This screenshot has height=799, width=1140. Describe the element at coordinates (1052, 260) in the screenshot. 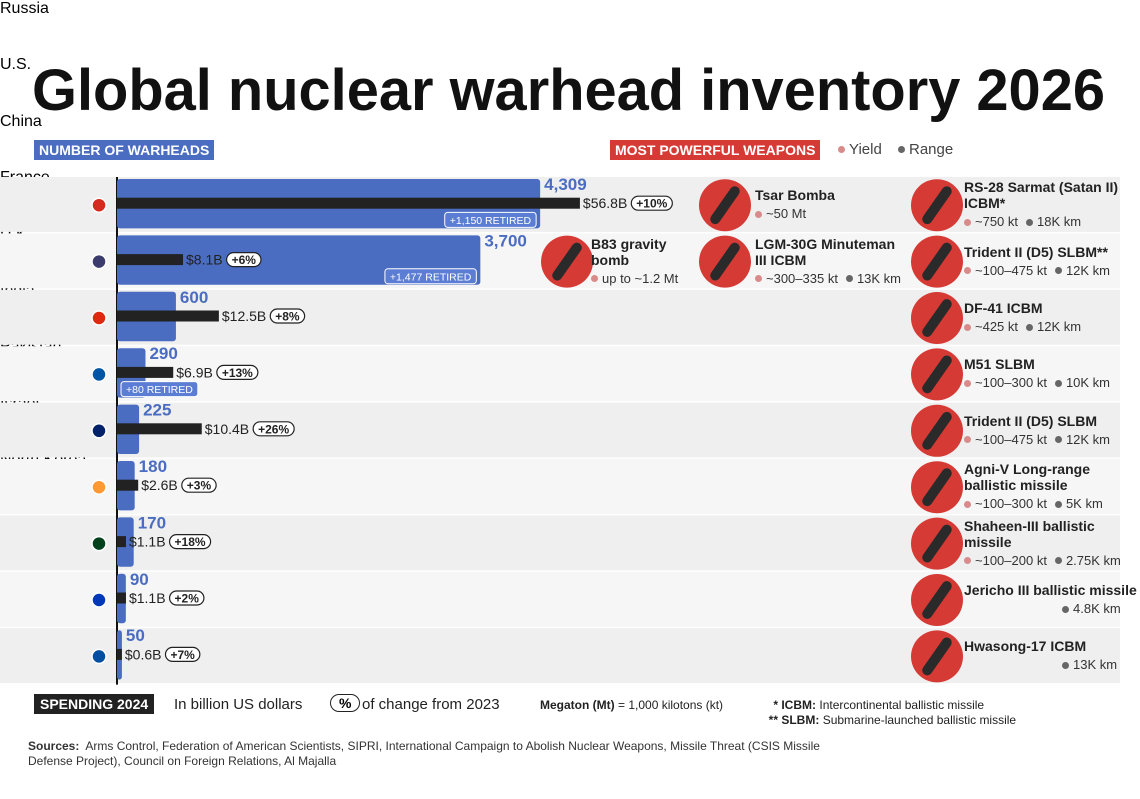

I see `weapon-text: Trident II (D5) SLBM** ~100–475 kt 12K km` at that location.